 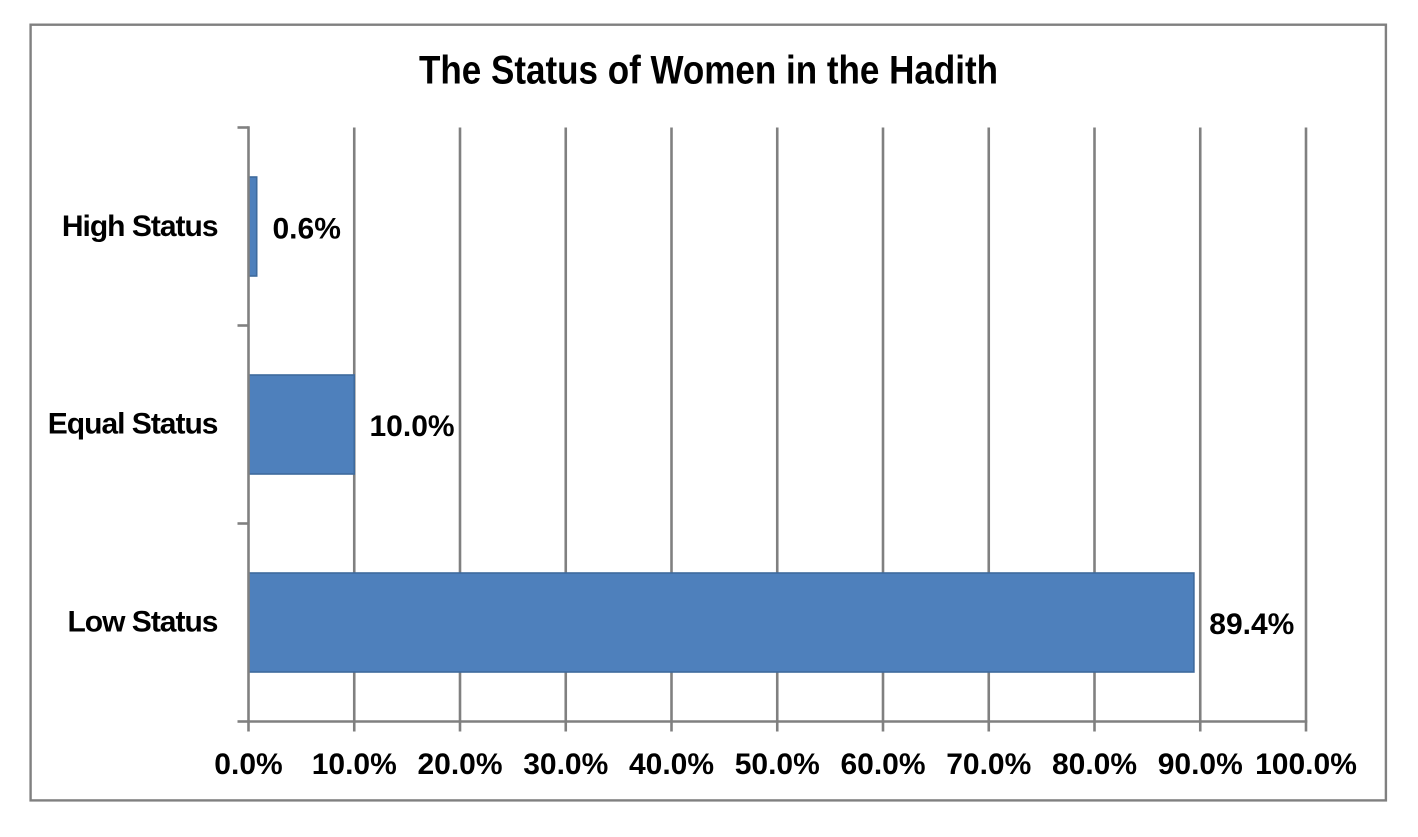 I want to click on svg-text: 0.0%, so click(x=248, y=764).